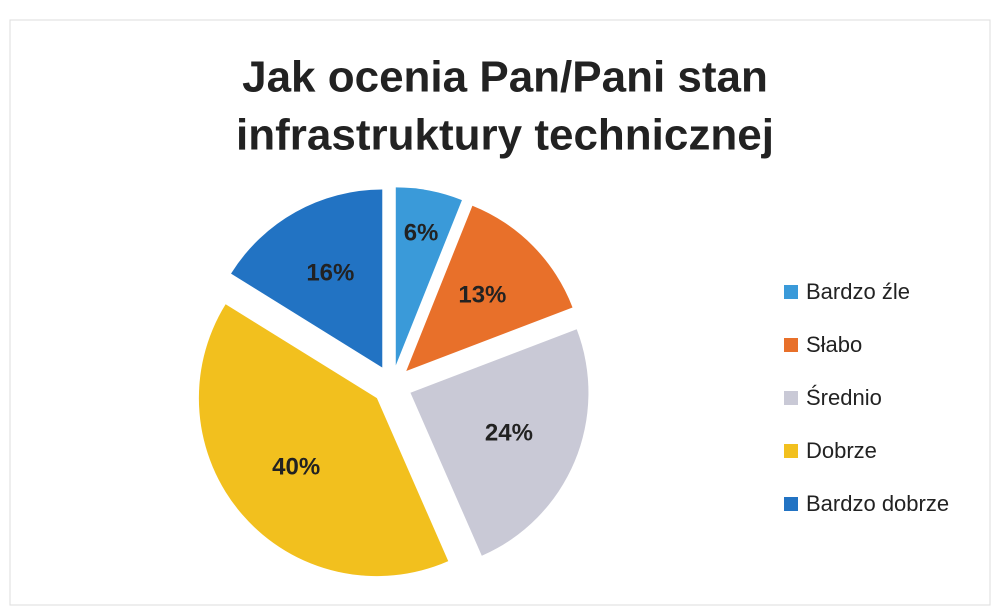  Describe the element at coordinates (834, 344) in the screenshot. I see `legend-label: Słabo` at that location.